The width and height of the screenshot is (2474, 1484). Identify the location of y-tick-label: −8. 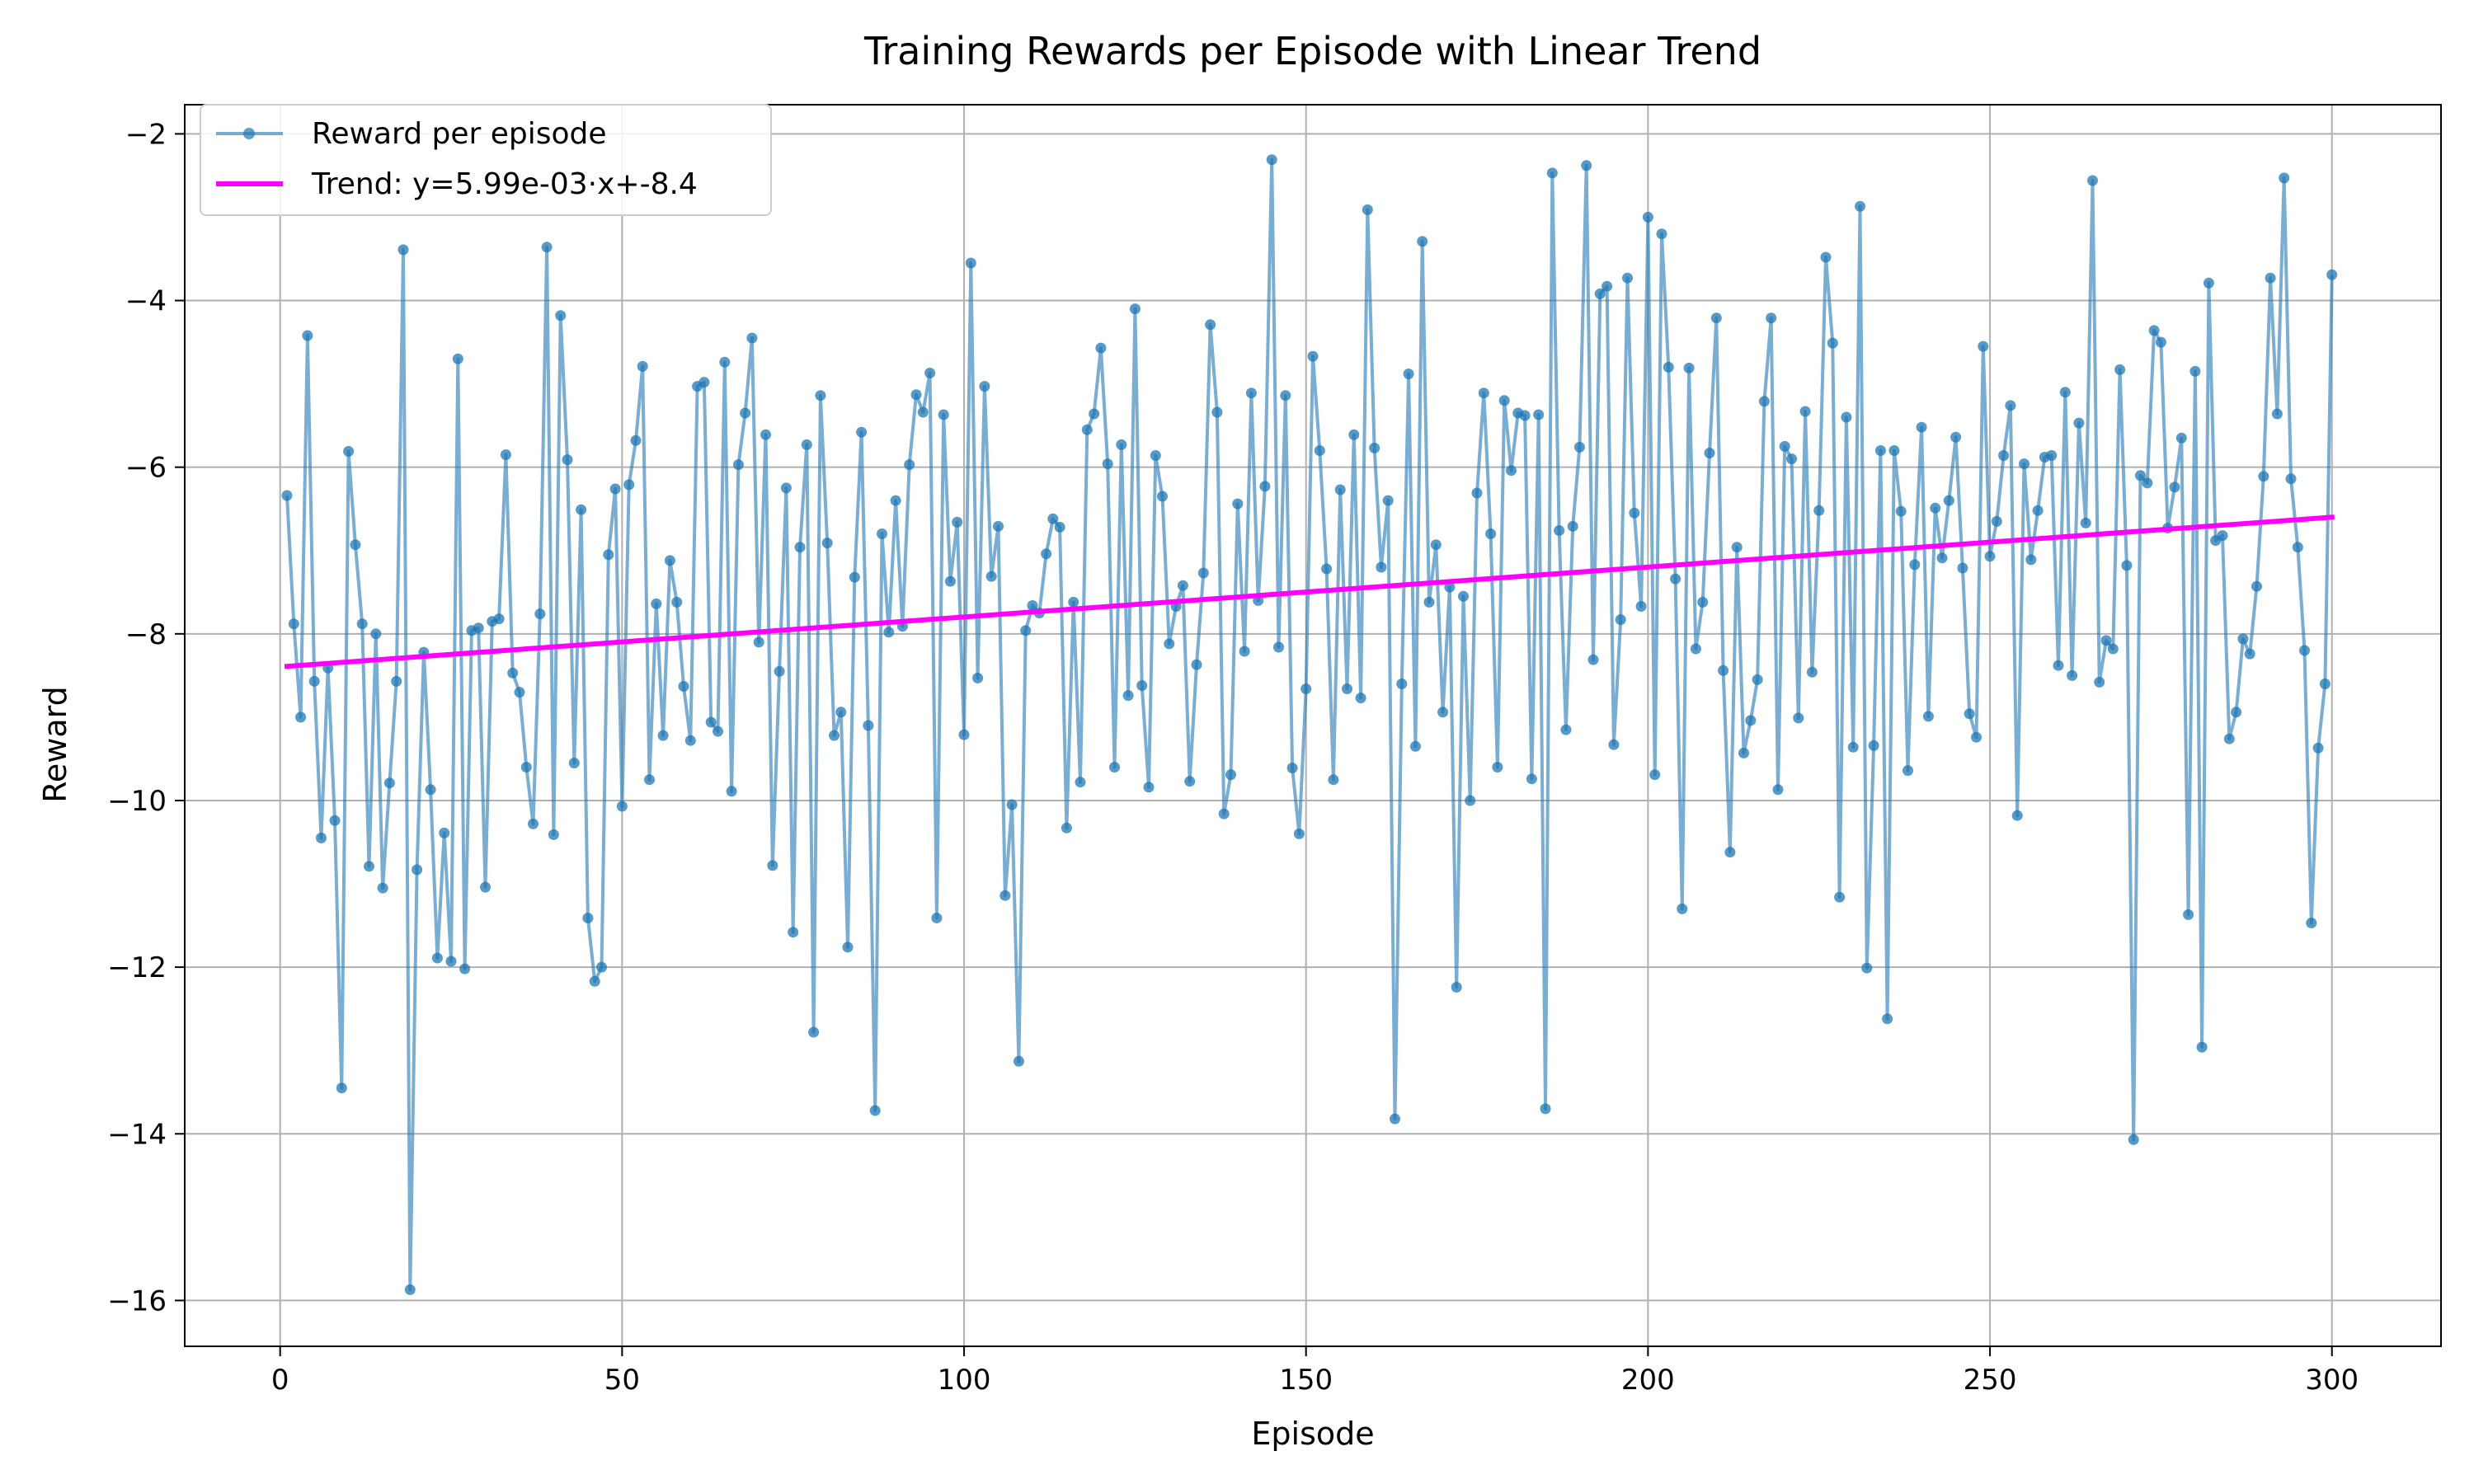
(146, 634).